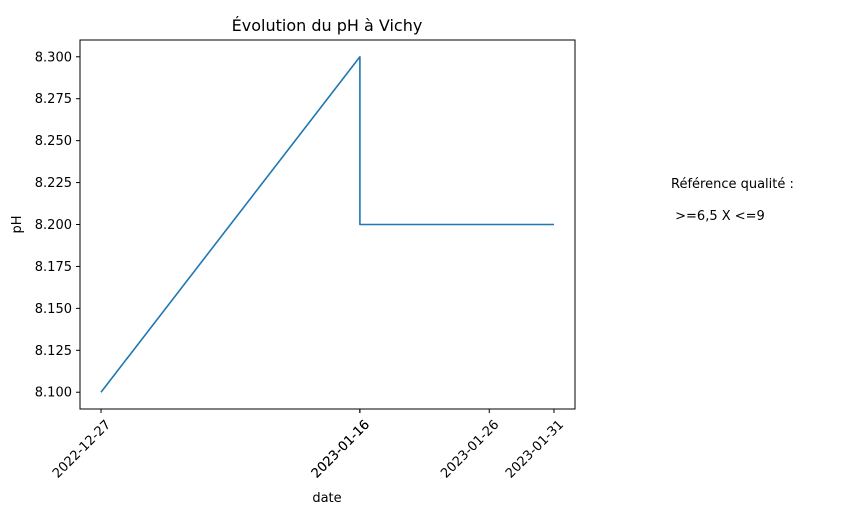 Image resolution: width=863 pixels, height=519 pixels. What do you see at coordinates (53, 225) in the screenshot?
I see `y-tick-label: 8.200` at bounding box center [53, 225].